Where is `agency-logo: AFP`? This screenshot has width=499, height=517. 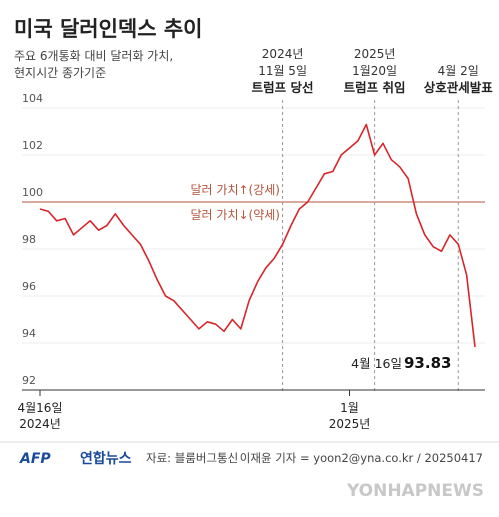 agency-logo: AFP is located at coordinates (35, 459).